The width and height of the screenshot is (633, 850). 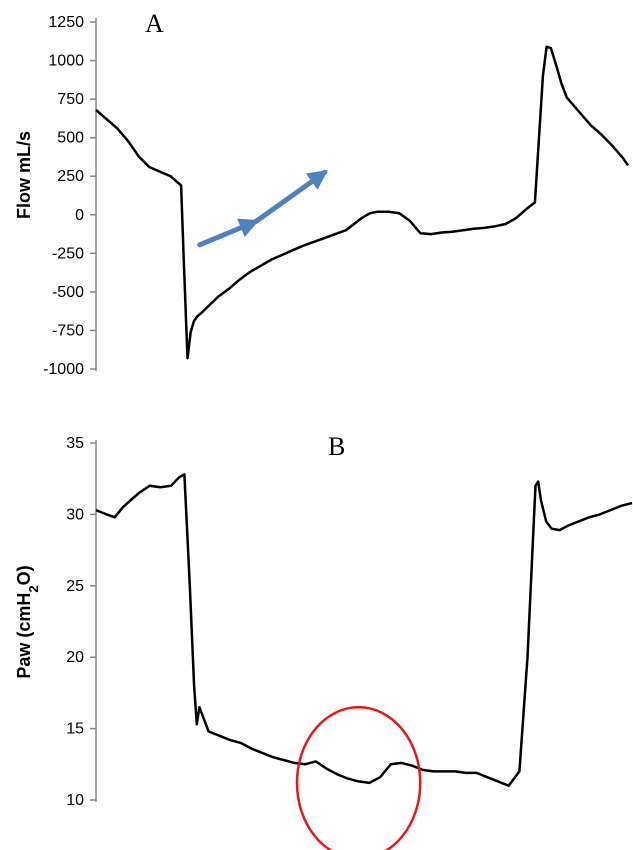 I want to click on paw-y-axis-title: Paw (cmH2O), so click(x=27, y=621).